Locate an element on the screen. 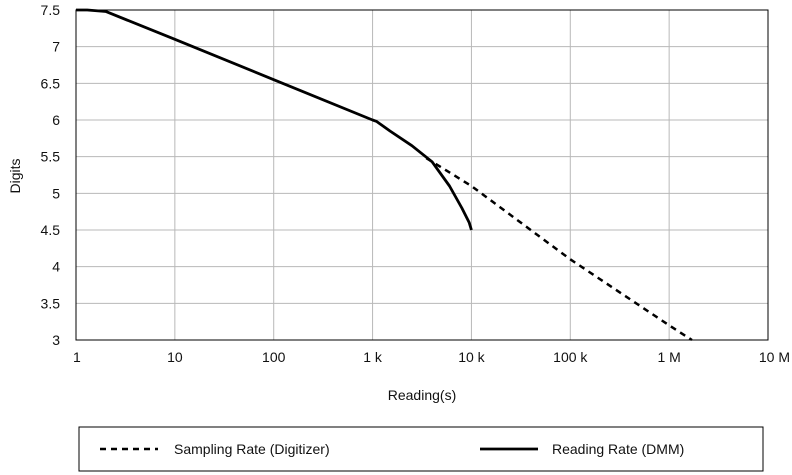  legend-label-sampling-rate: Sampling Rate (Digitizer) is located at coordinates (252, 449).